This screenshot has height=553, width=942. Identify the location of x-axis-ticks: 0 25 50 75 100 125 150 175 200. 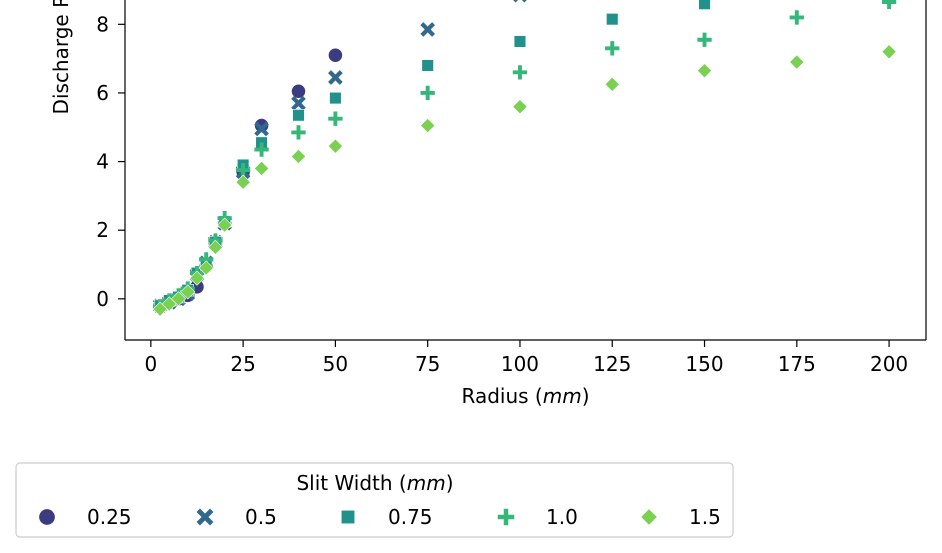
(526, 358).